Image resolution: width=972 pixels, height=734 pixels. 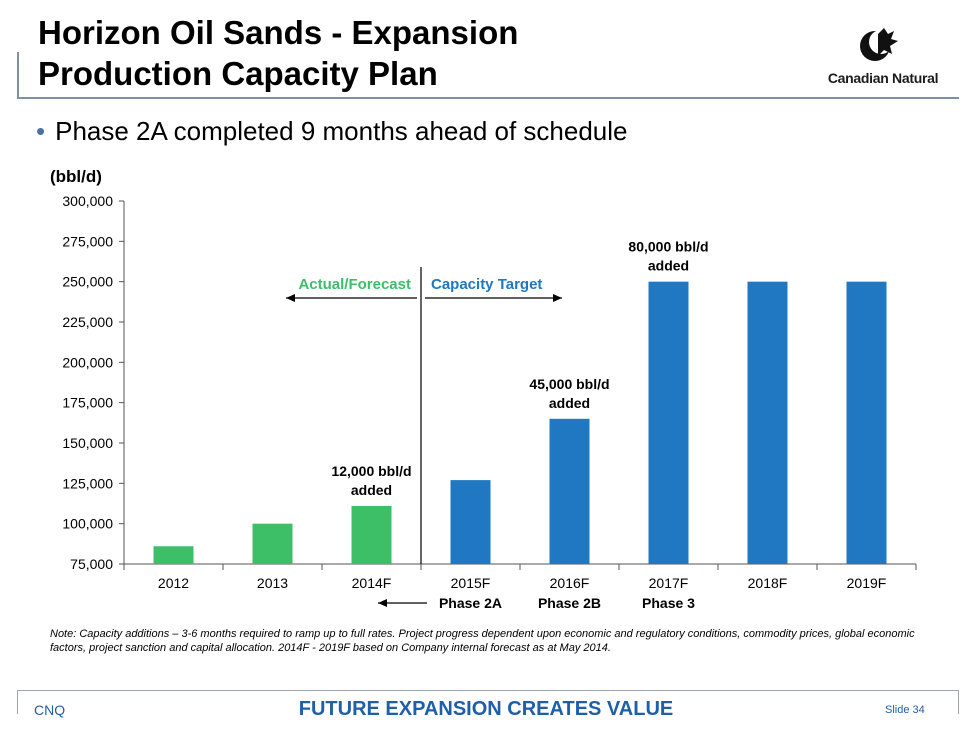 What do you see at coordinates (488, 690) in the screenshot?
I see `footer-divider` at bounding box center [488, 690].